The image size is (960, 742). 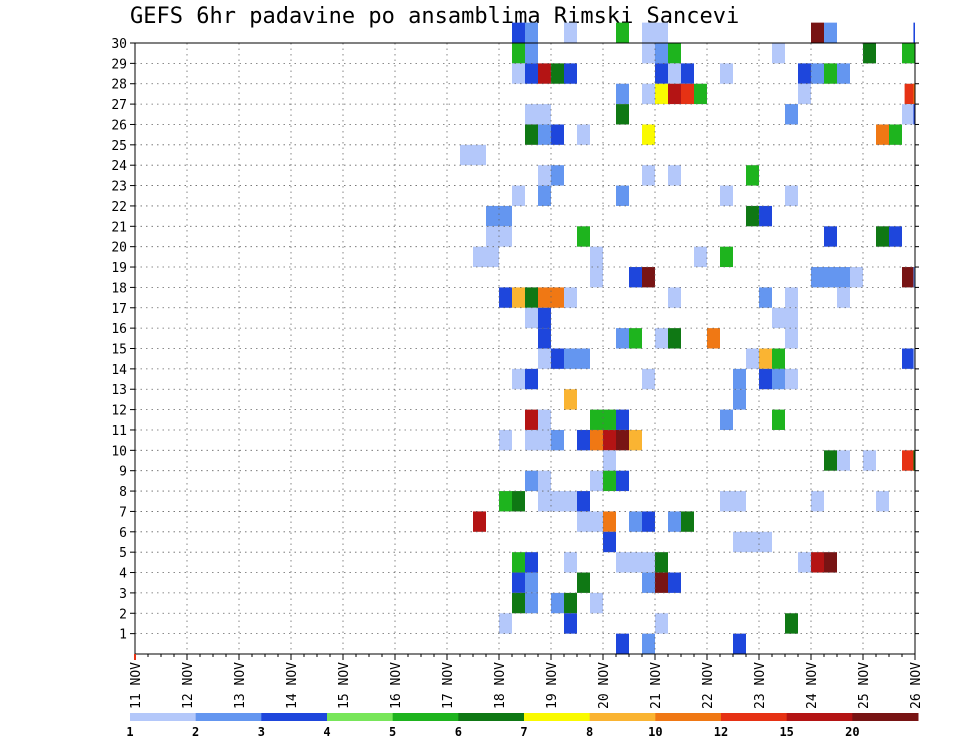 I want to click on y-tick-label: 16, so click(x=119, y=329).